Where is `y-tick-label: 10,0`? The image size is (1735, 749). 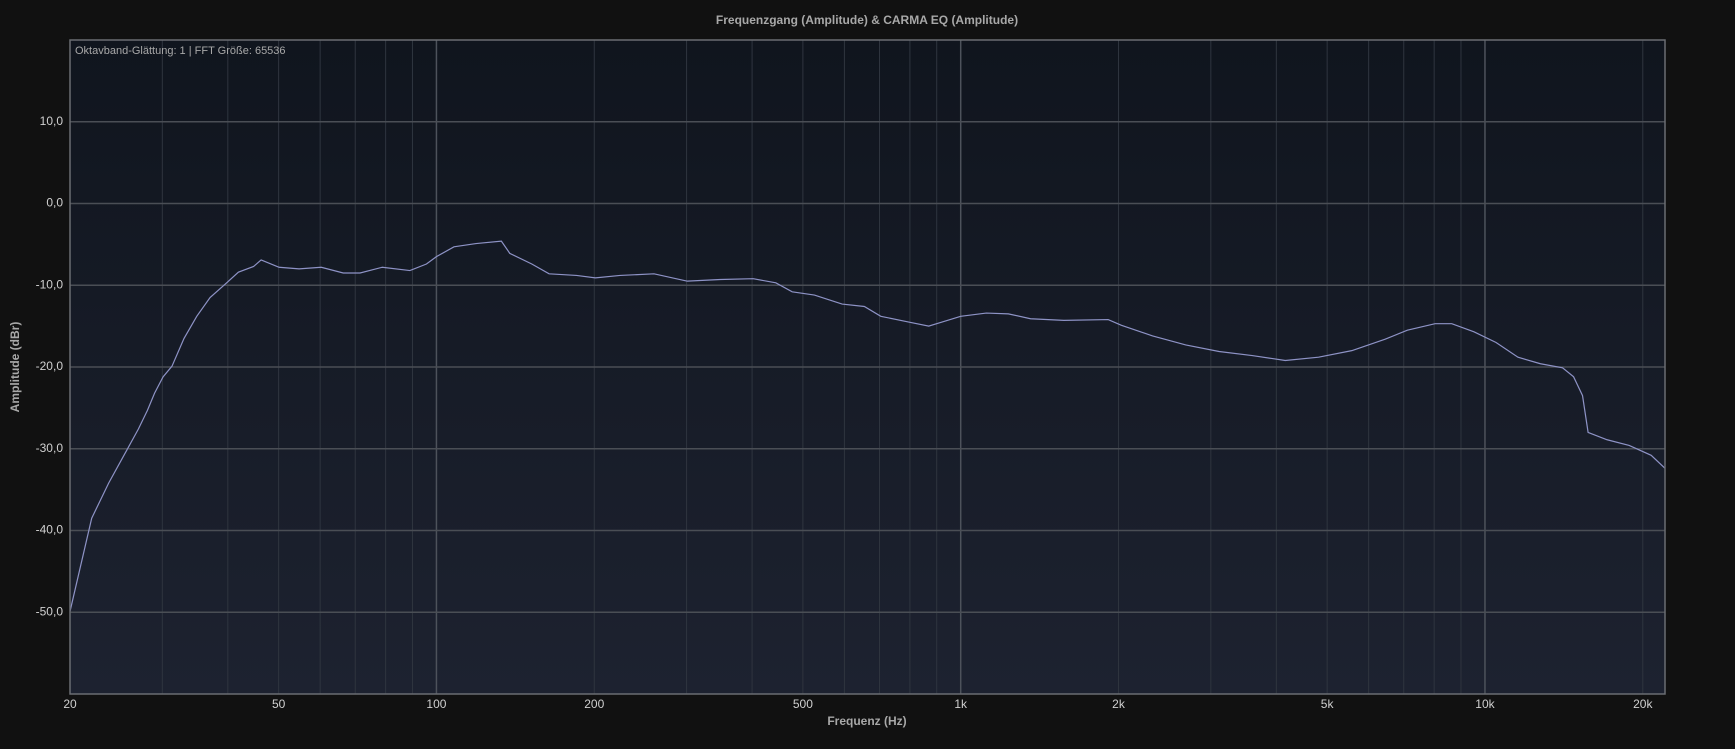
y-tick-label: 10,0 is located at coordinates (52, 121).